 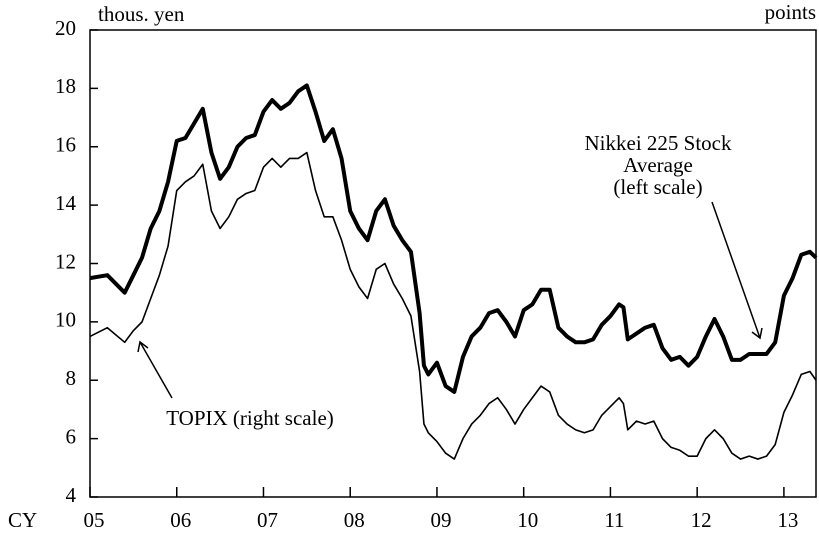 I want to click on x-tick-label: 09, so click(x=440, y=520).